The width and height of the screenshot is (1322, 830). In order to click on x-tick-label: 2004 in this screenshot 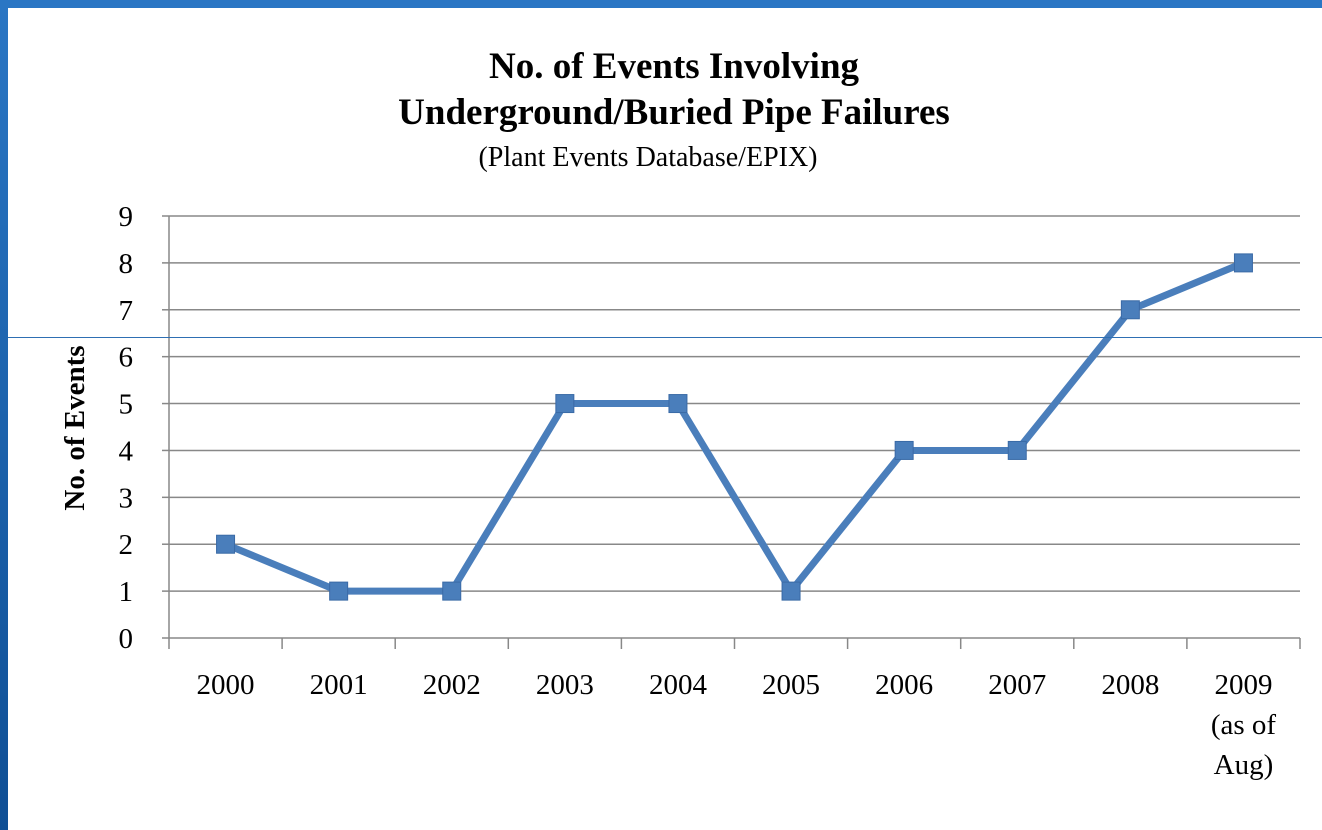, I will do `click(678, 685)`.